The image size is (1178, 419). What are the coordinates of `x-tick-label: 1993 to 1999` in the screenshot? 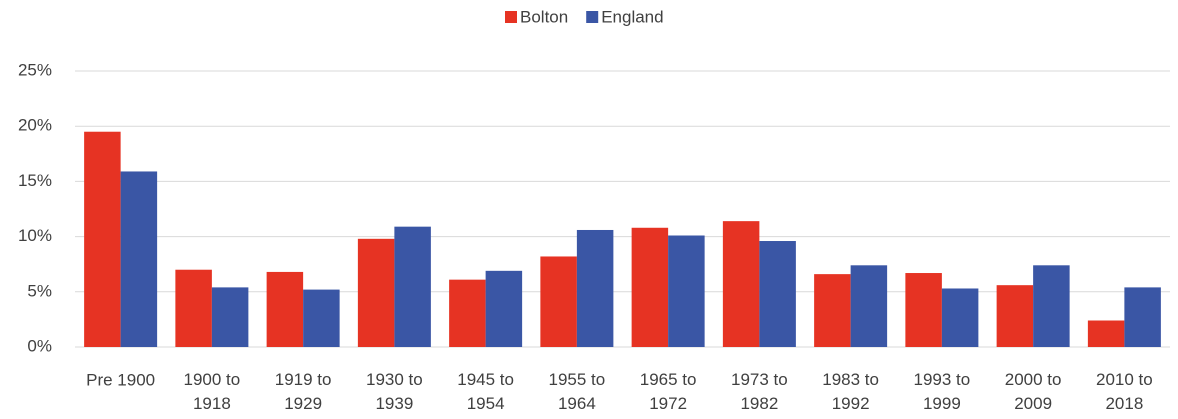 It's located at (942, 391).